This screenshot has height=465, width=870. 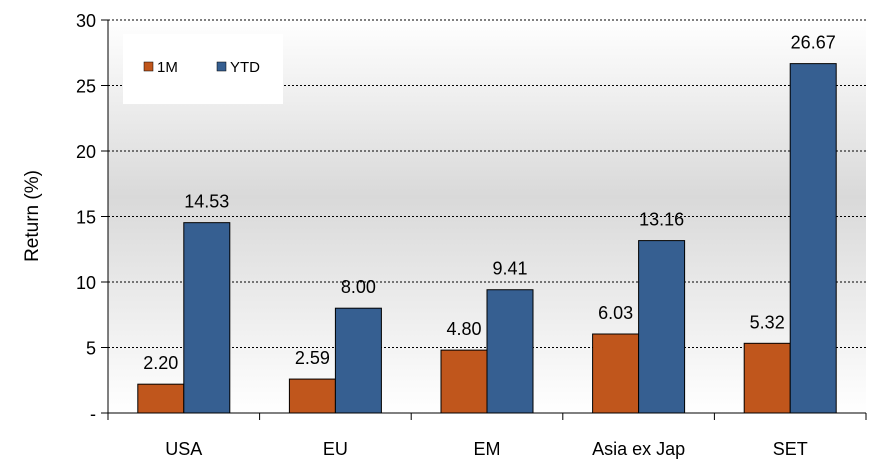 What do you see at coordinates (86, 218) in the screenshot?
I see `y-tick-label: 15` at bounding box center [86, 218].